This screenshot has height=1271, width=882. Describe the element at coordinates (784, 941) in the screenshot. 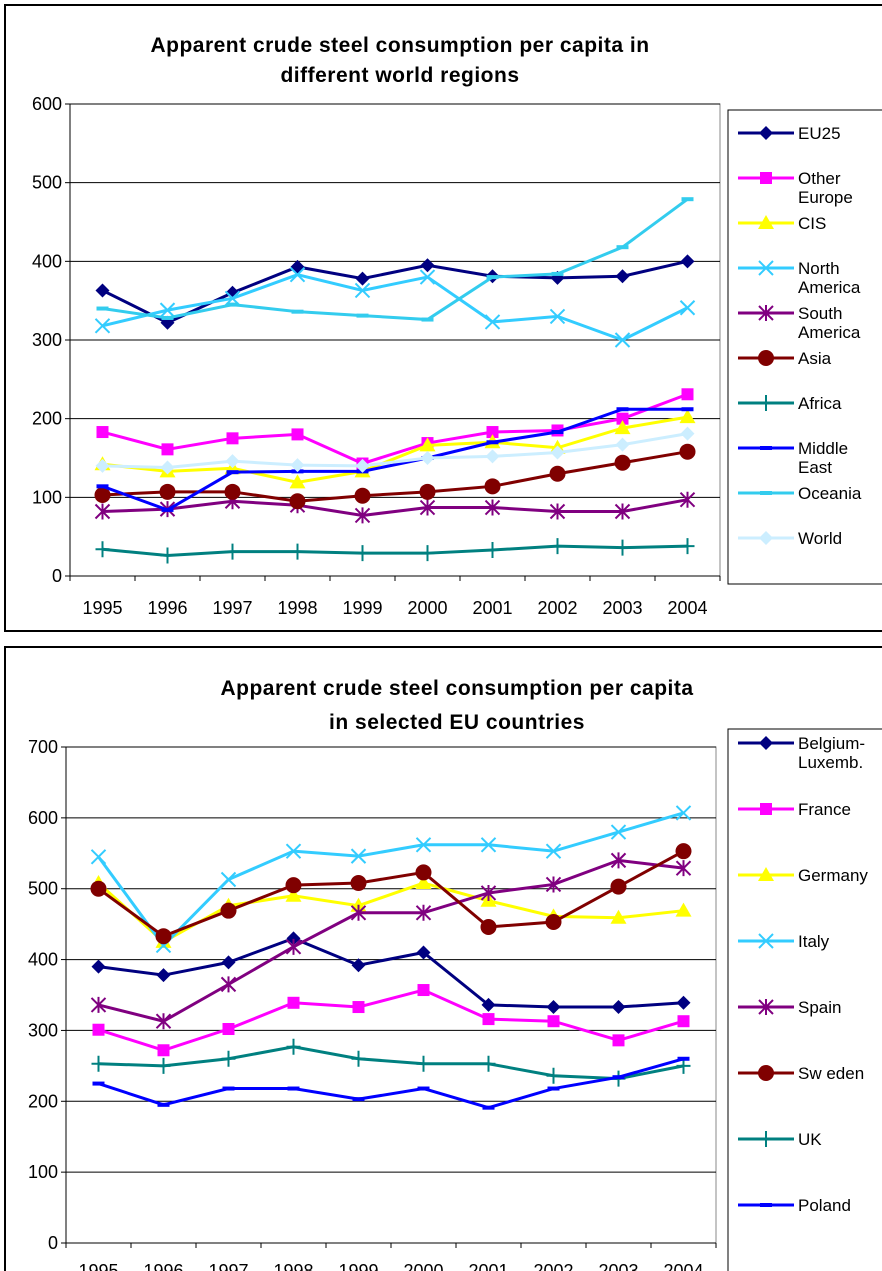

I see `legend-item-italy: Italy` at that location.